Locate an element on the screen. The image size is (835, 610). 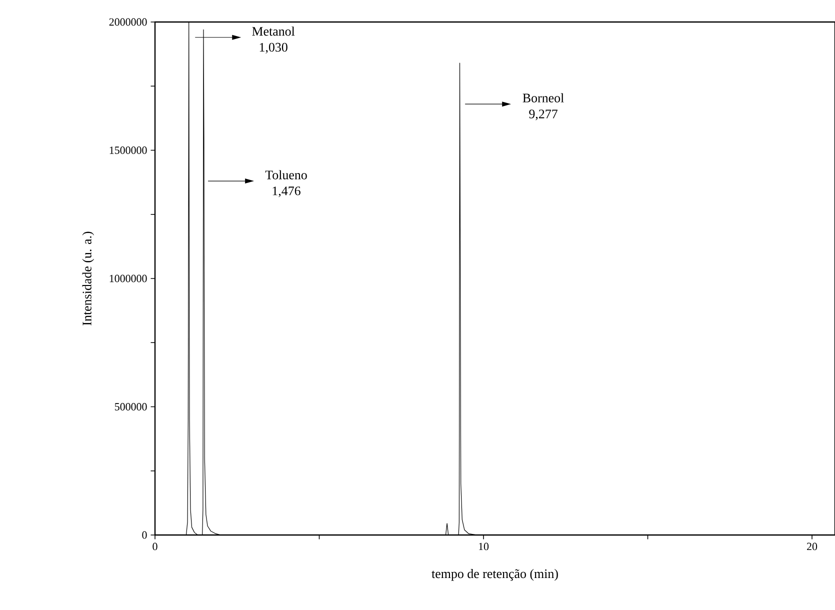
y-tick-label: 2000000 is located at coordinates (128, 22).